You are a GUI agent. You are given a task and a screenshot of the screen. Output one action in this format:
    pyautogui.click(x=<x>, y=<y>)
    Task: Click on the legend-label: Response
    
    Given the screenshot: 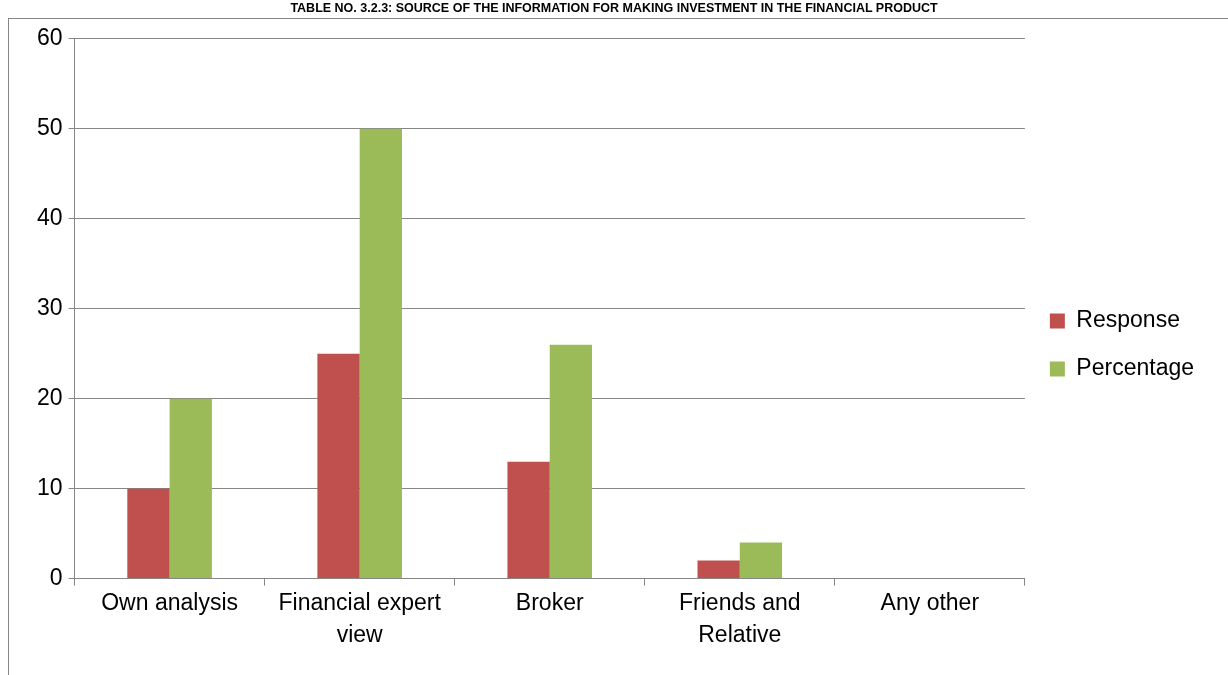 What is the action you would take?
    pyautogui.click(x=1128, y=319)
    